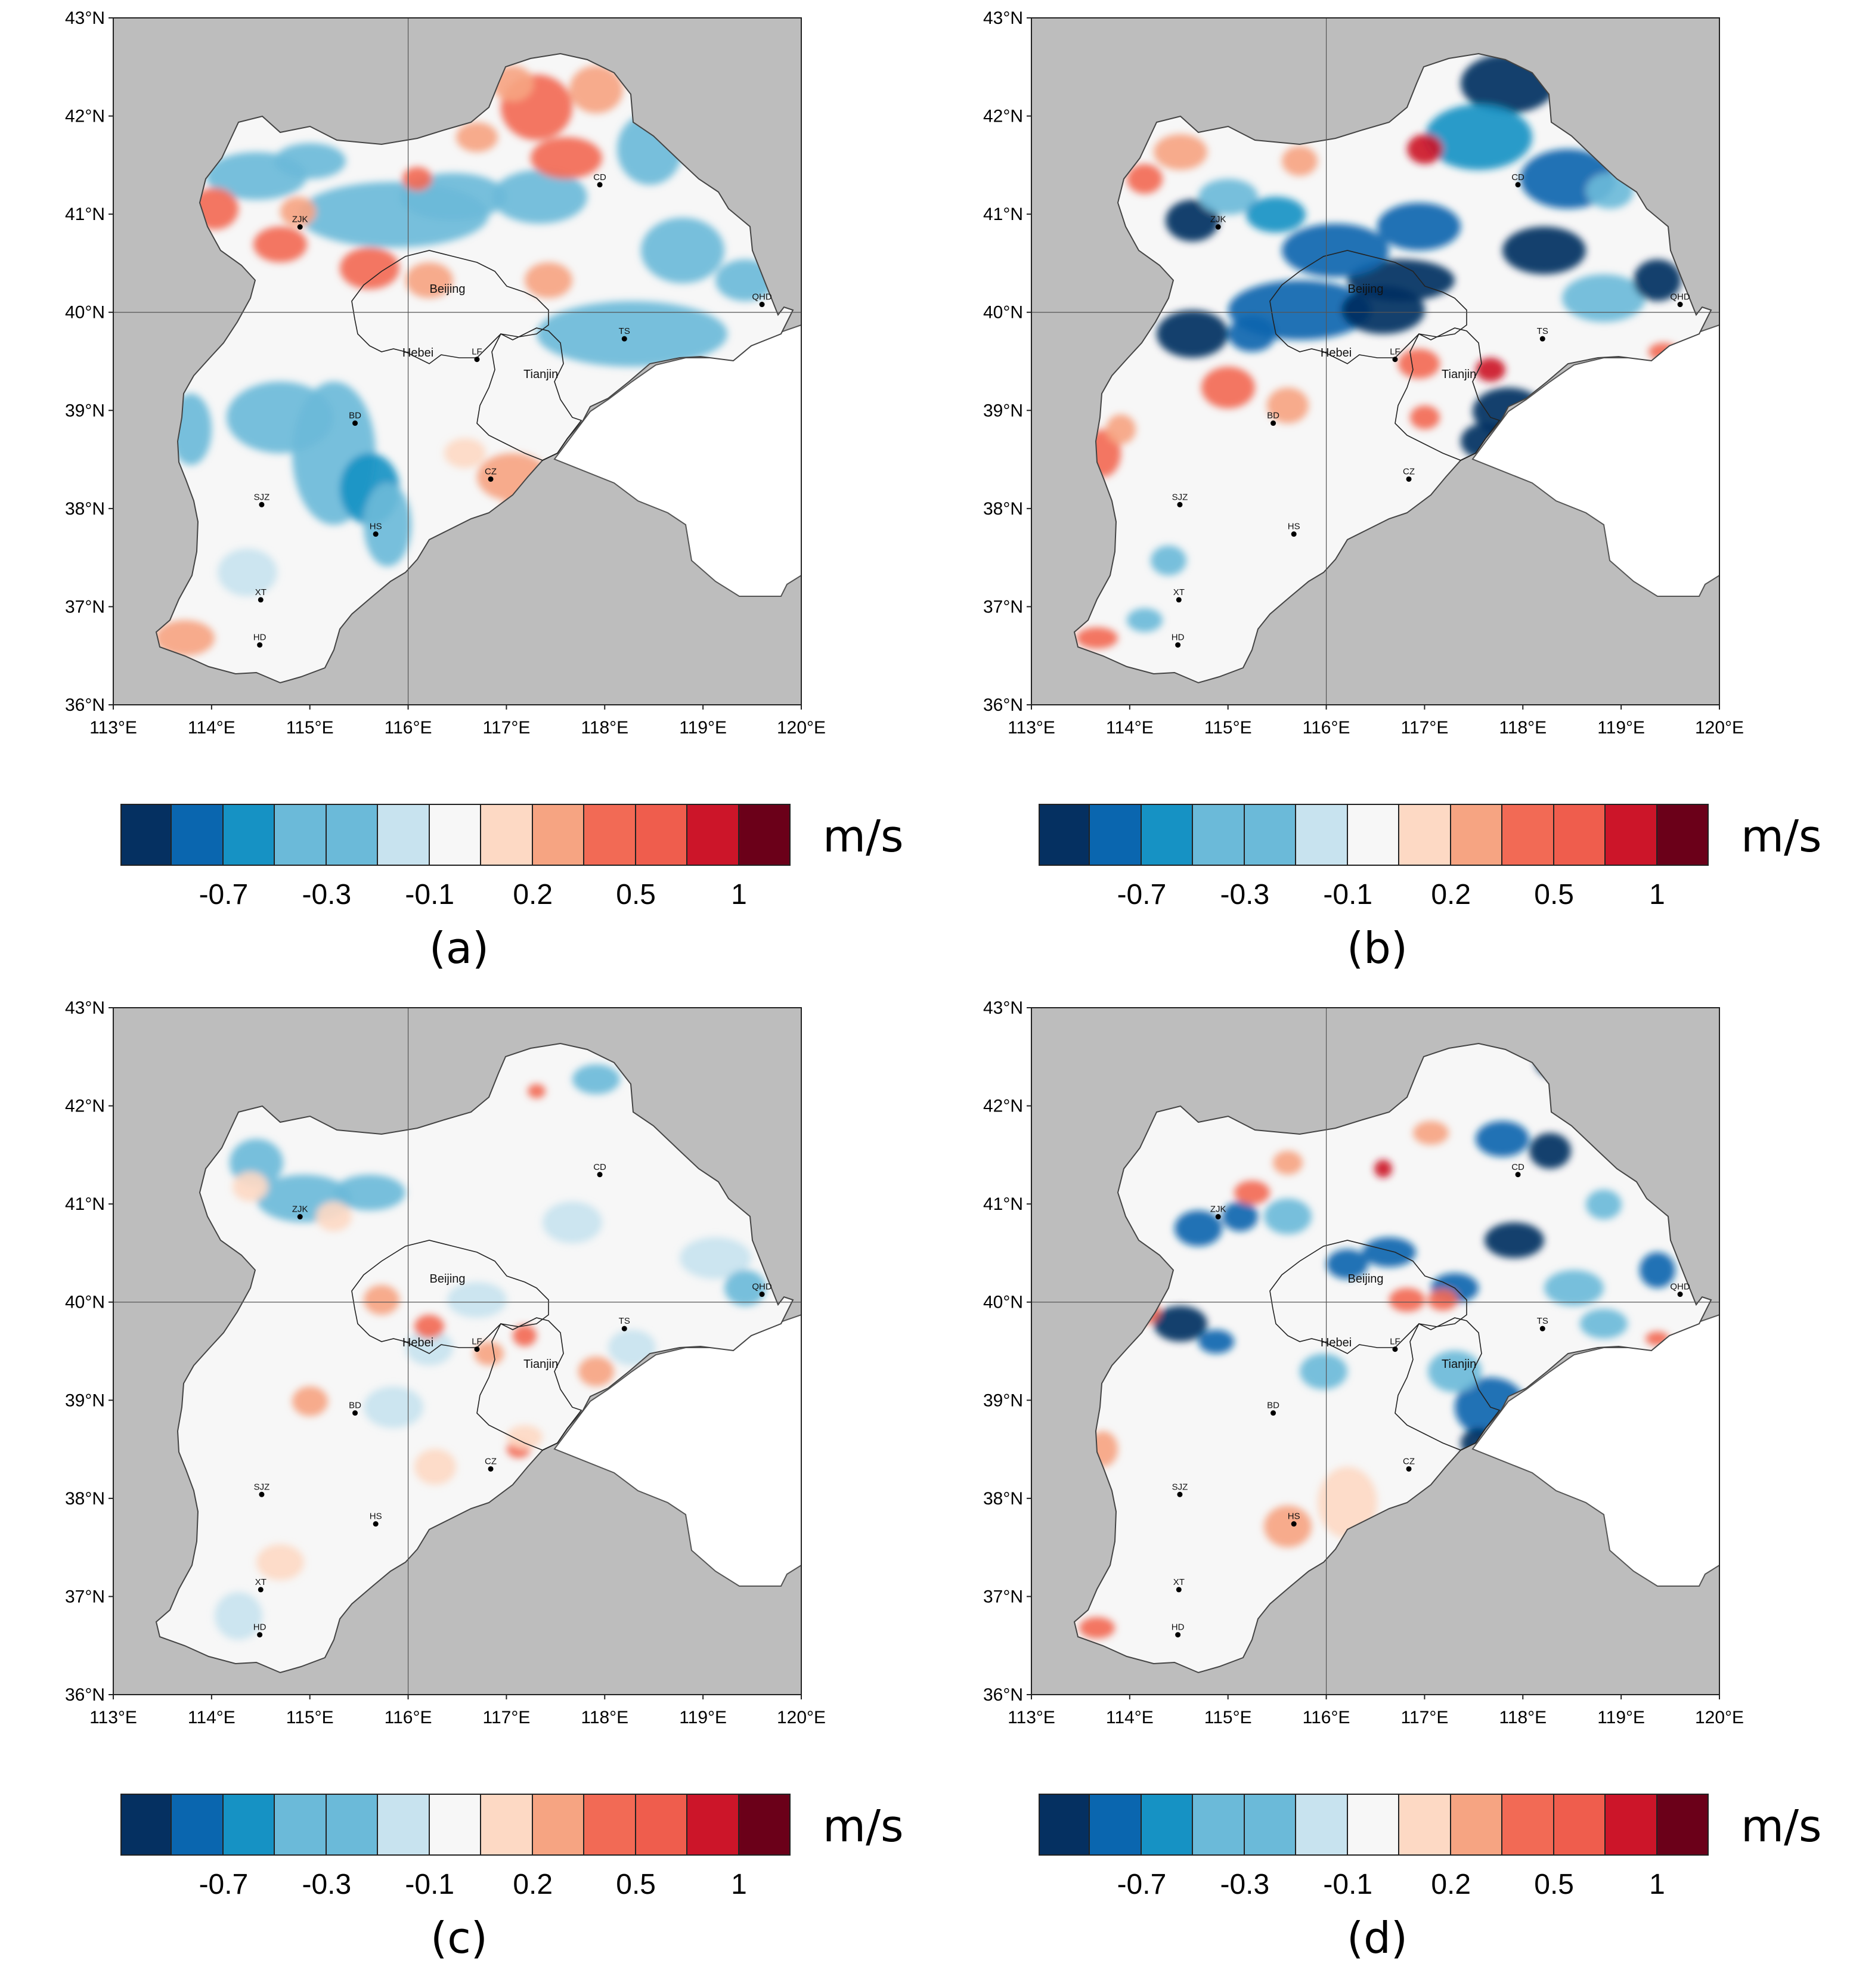  Describe the element at coordinates (1377, 1938) in the screenshot. I see `panel-label-d: (d)` at that location.